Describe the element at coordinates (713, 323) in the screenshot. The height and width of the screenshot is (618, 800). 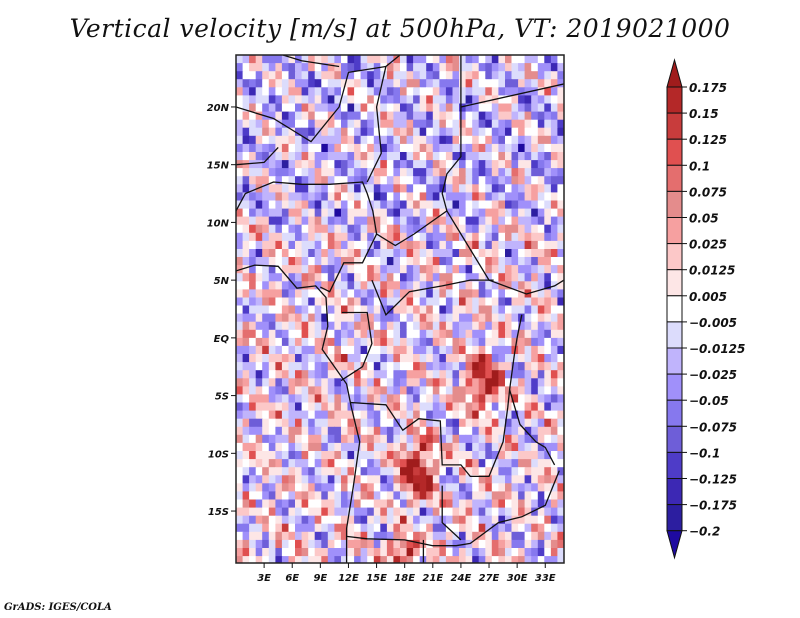
I see `colorbar-label: −0.005` at that location.